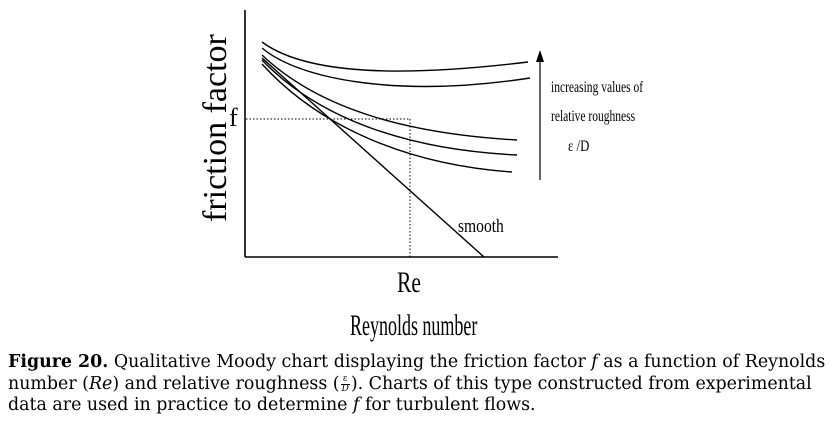 The height and width of the screenshot is (437, 837). I want to click on caption-text-2: as a function of Reynolds number (, so click(417, 373).